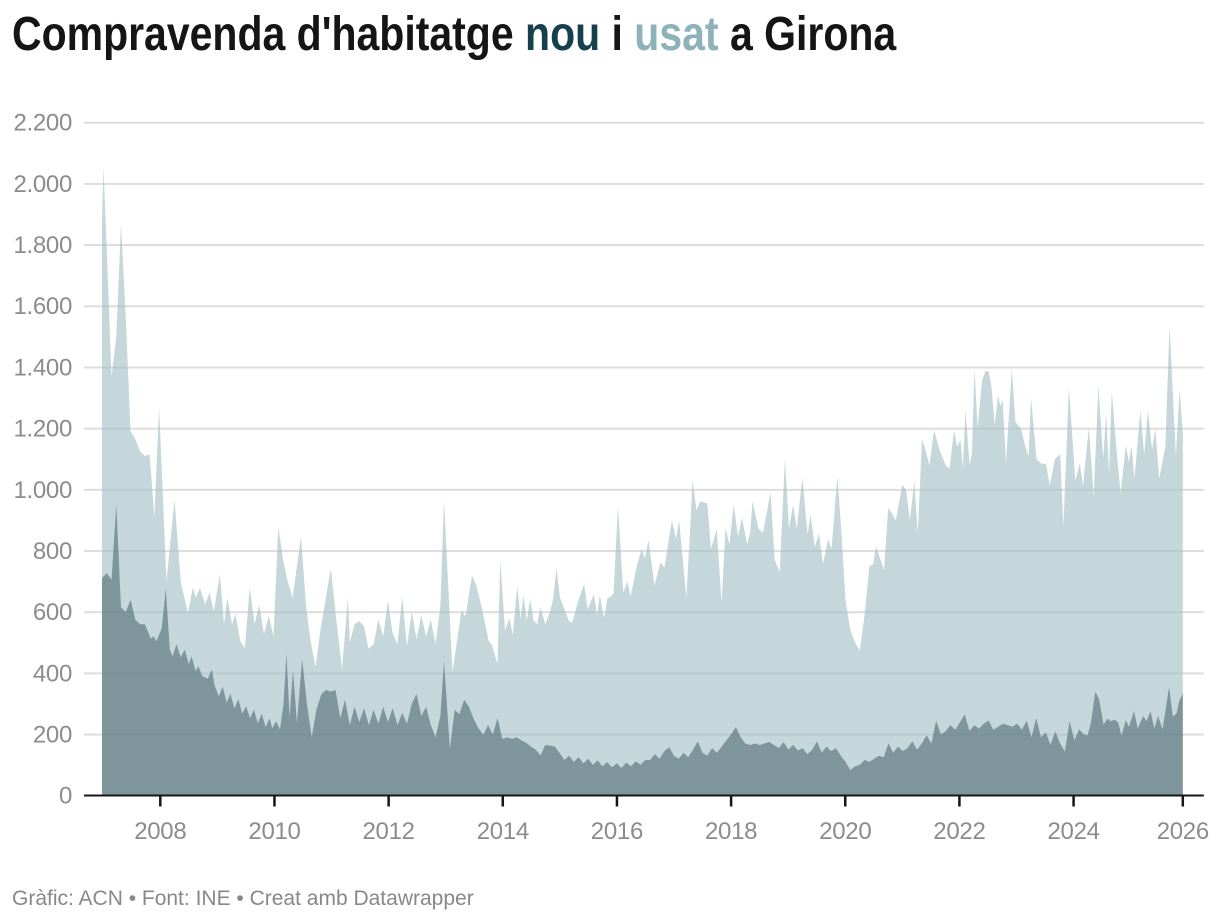 The image size is (1220, 922). Describe the element at coordinates (1073, 831) in the screenshot. I see `svg-text: 2024` at that location.